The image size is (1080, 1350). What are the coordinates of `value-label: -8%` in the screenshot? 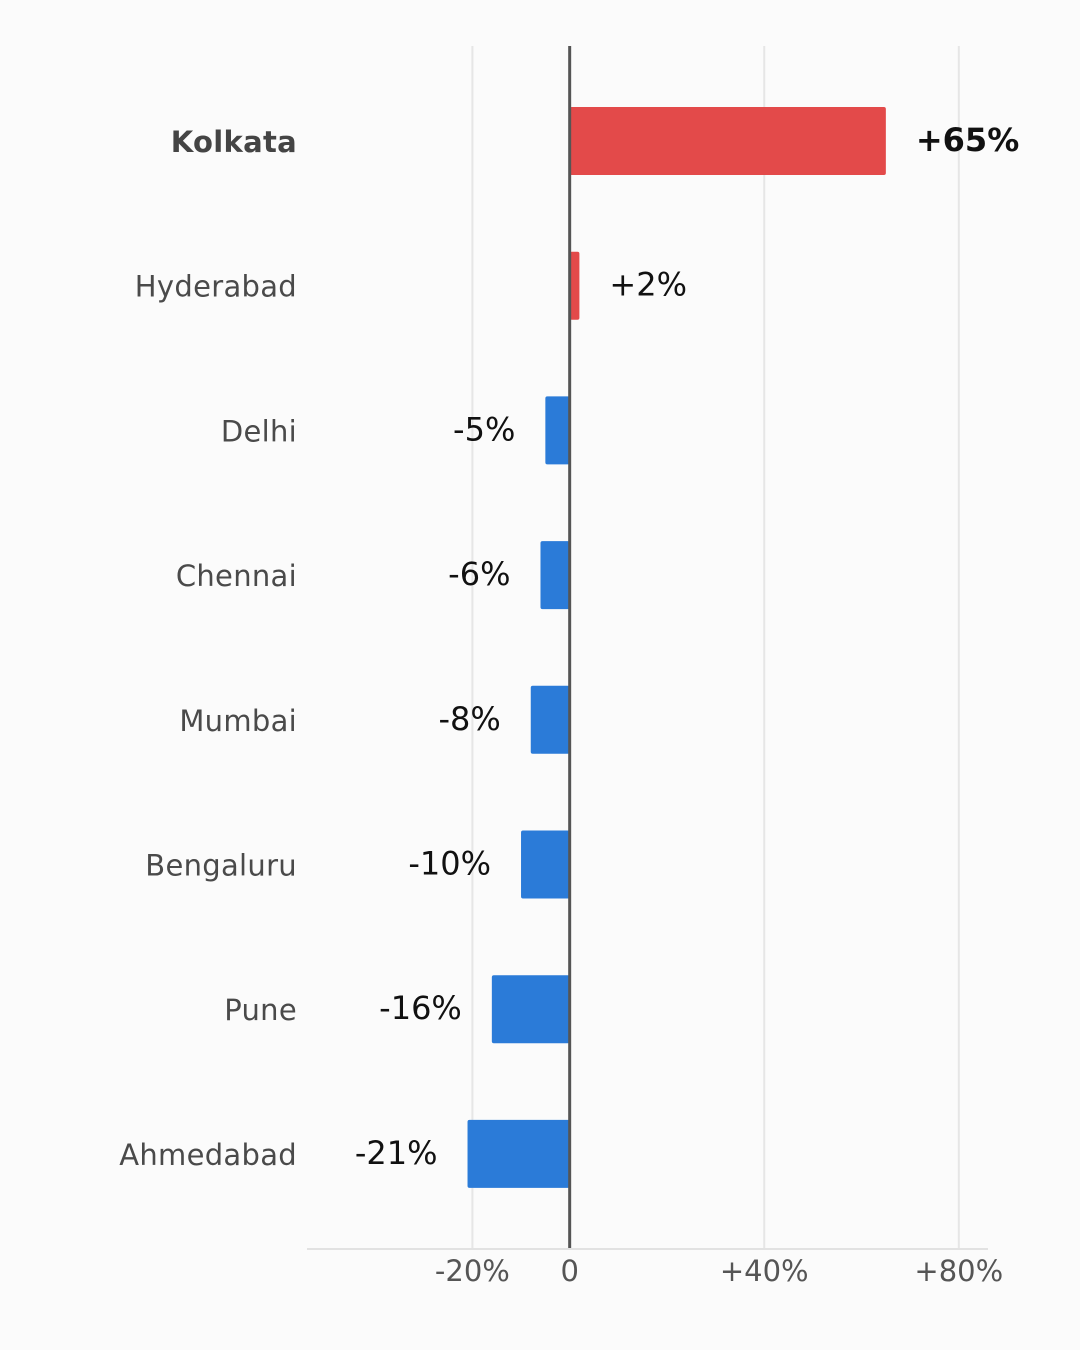 It's located at (469, 719).